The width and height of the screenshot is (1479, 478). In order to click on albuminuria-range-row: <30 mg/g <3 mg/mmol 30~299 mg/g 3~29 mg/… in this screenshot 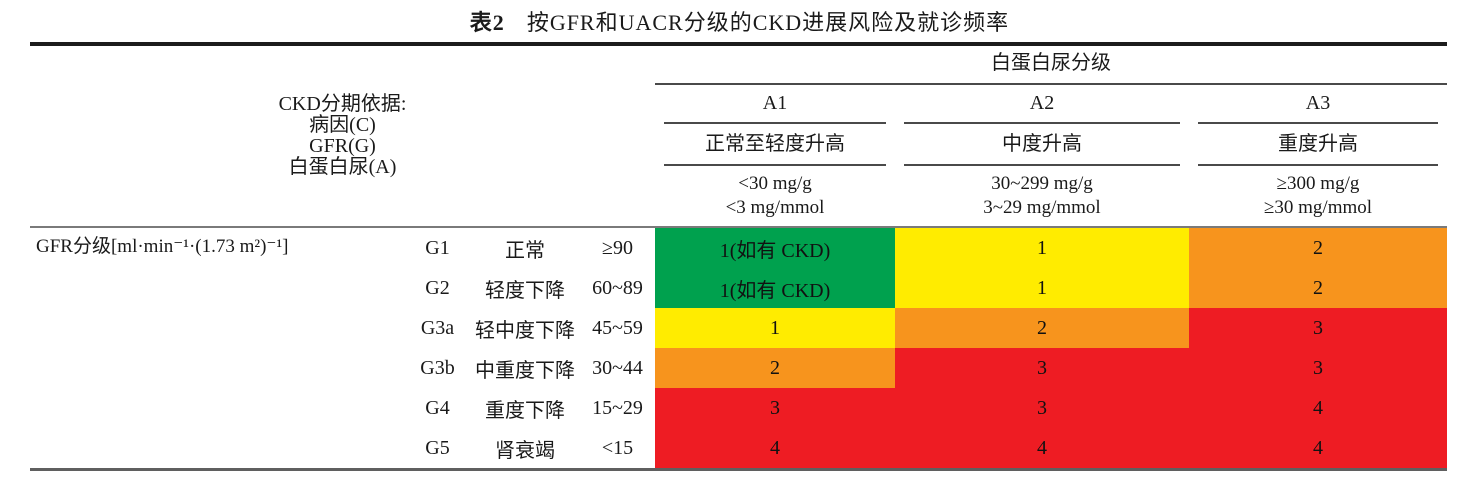, I will do `click(1051, 196)`.